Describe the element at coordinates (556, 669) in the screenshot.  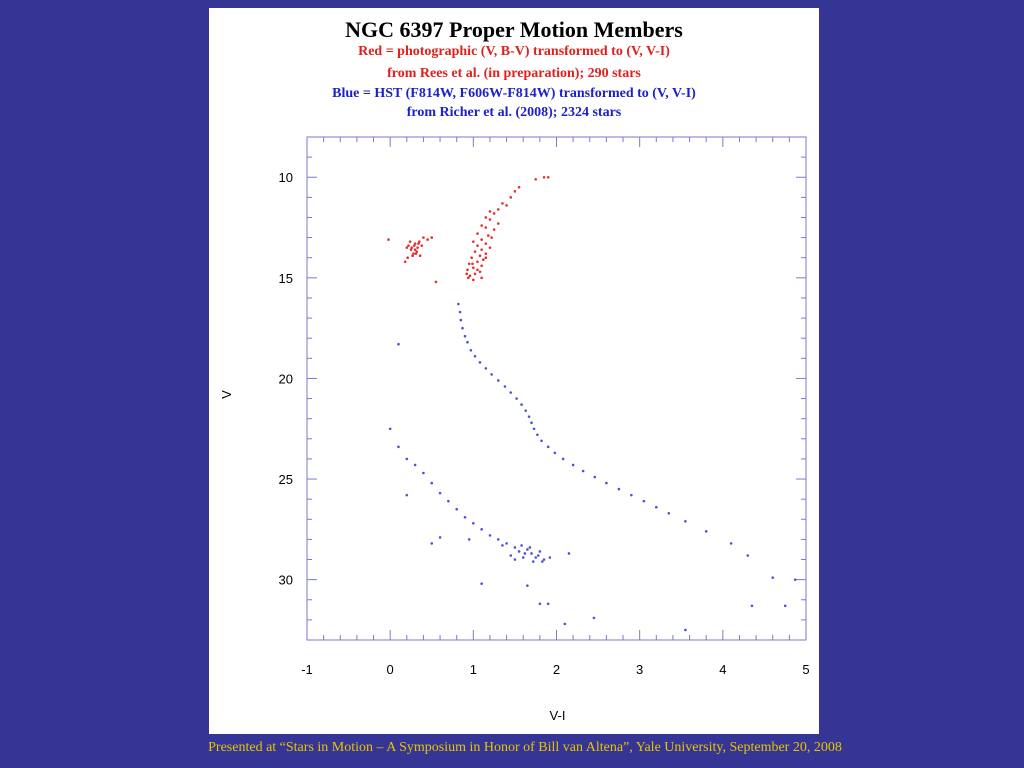
I see `x-tick-label: 2` at that location.